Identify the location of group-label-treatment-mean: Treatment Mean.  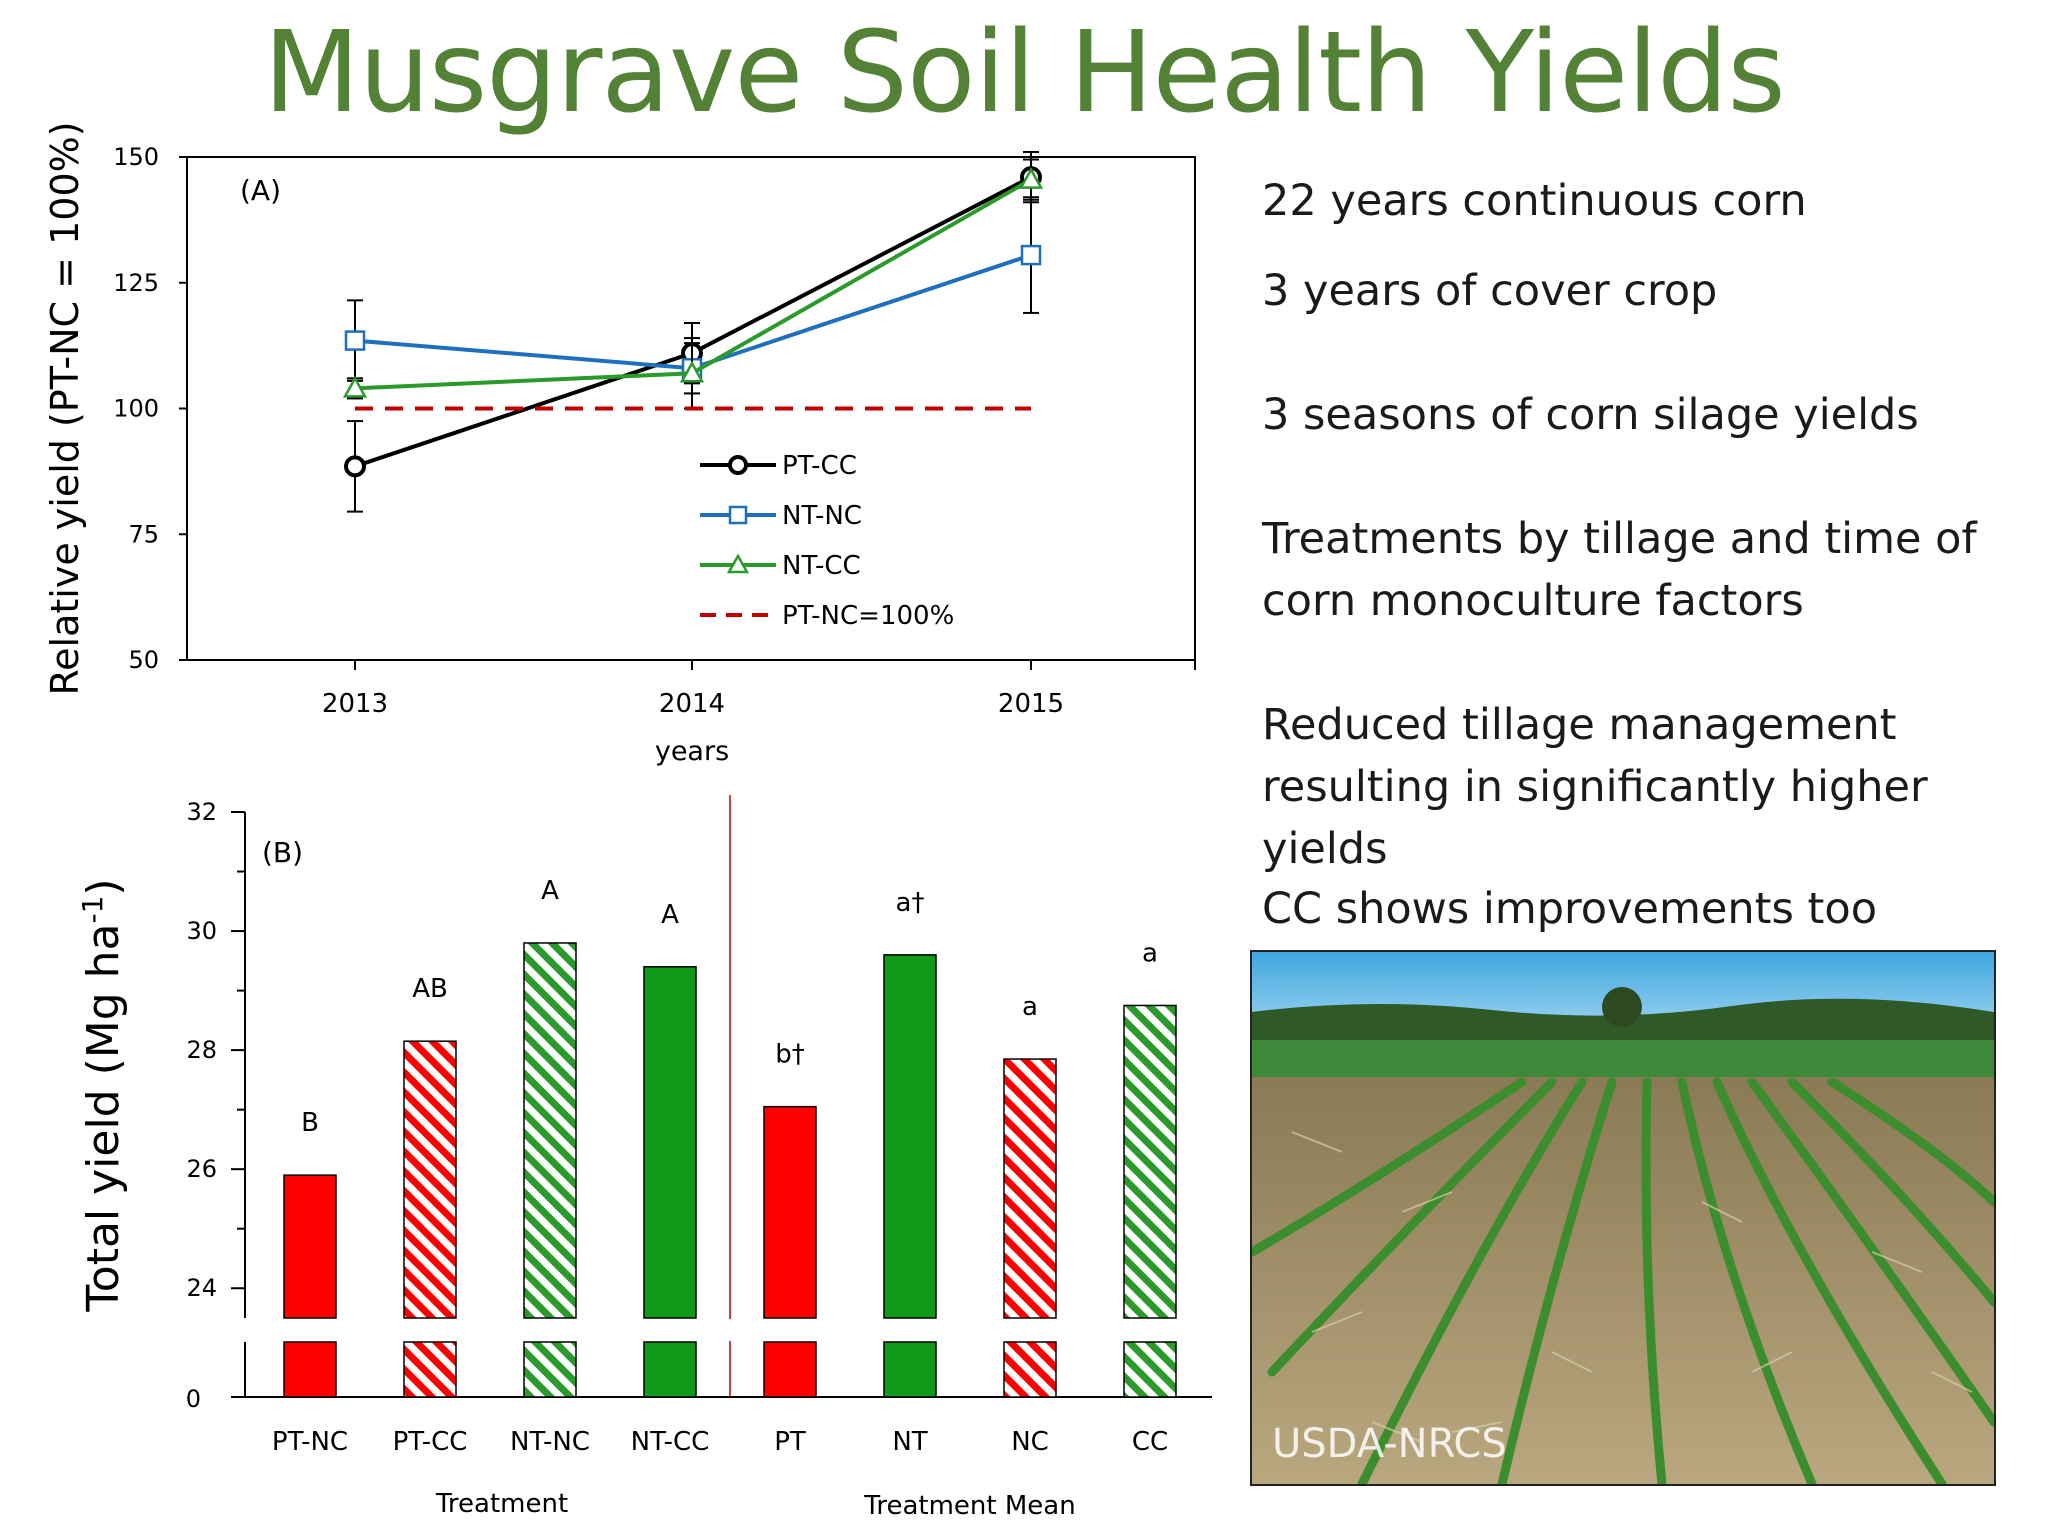
(969, 1506).